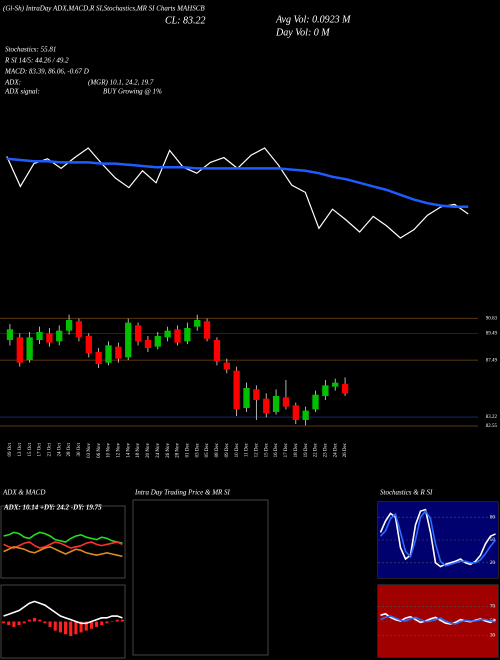  What do you see at coordinates (22, 92) in the screenshot?
I see `adx-signal-label: ADX signal:` at bounding box center [22, 92].